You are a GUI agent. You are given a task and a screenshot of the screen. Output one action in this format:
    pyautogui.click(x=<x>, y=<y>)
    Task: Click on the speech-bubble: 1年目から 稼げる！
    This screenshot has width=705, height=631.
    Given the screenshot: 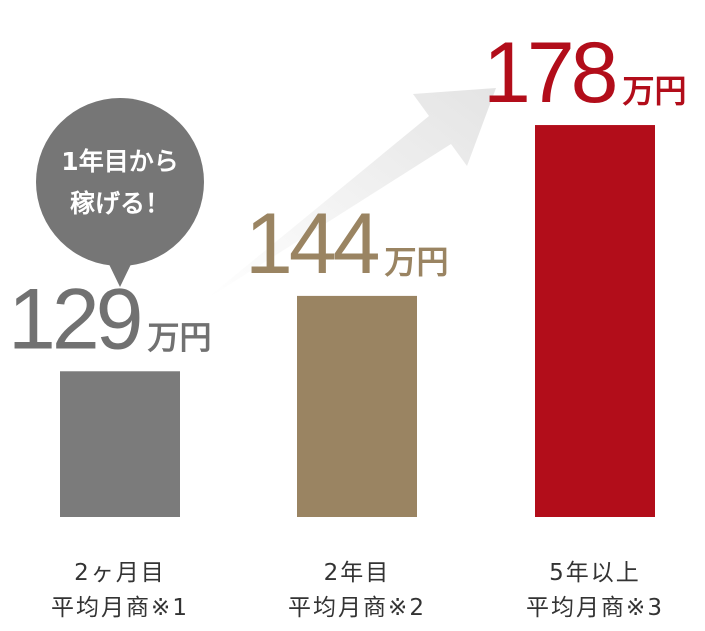 What is the action you would take?
    pyautogui.click(x=120, y=192)
    